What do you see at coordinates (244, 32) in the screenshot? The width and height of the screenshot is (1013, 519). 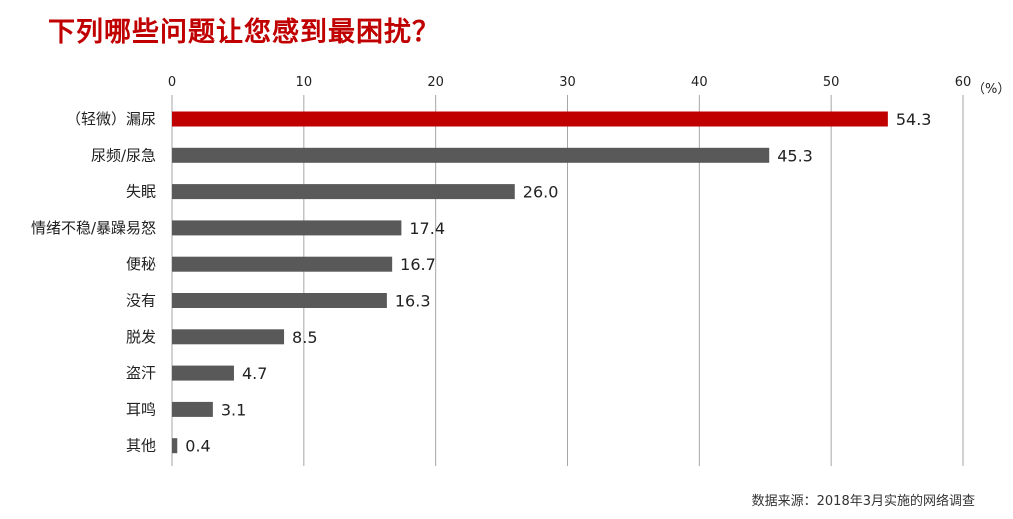 I see `chart-title: 下列哪些问题让您感到最困扰？` at bounding box center [244, 32].